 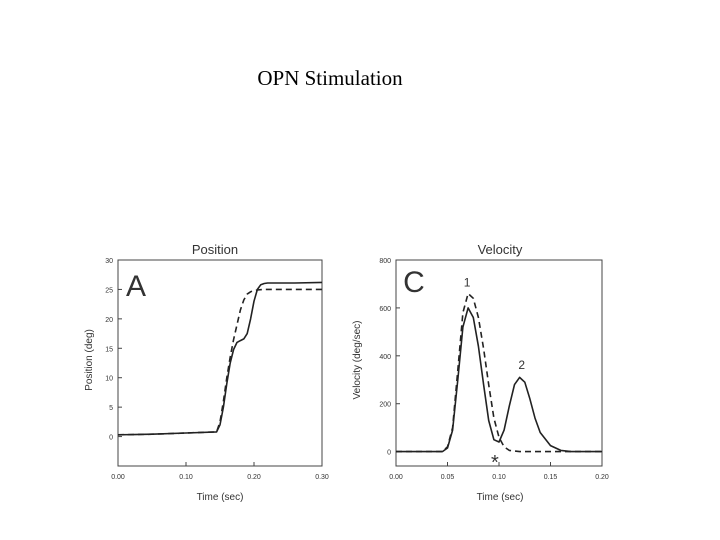 I want to click on position-series-dashed, so click(x=219, y=362).